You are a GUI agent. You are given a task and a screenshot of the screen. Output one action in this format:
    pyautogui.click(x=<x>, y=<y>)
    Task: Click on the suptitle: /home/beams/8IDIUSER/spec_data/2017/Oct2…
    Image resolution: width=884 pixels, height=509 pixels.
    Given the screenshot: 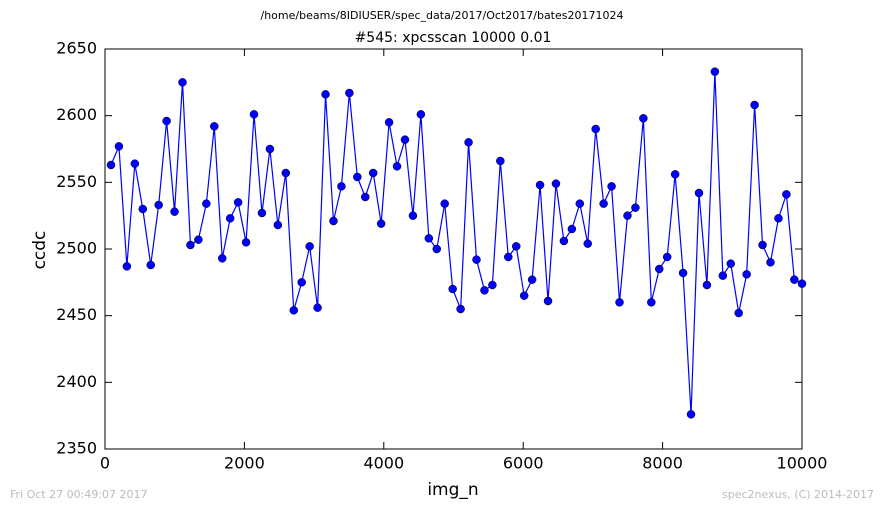 What is the action you would take?
    pyautogui.click(x=442, y=15)
    